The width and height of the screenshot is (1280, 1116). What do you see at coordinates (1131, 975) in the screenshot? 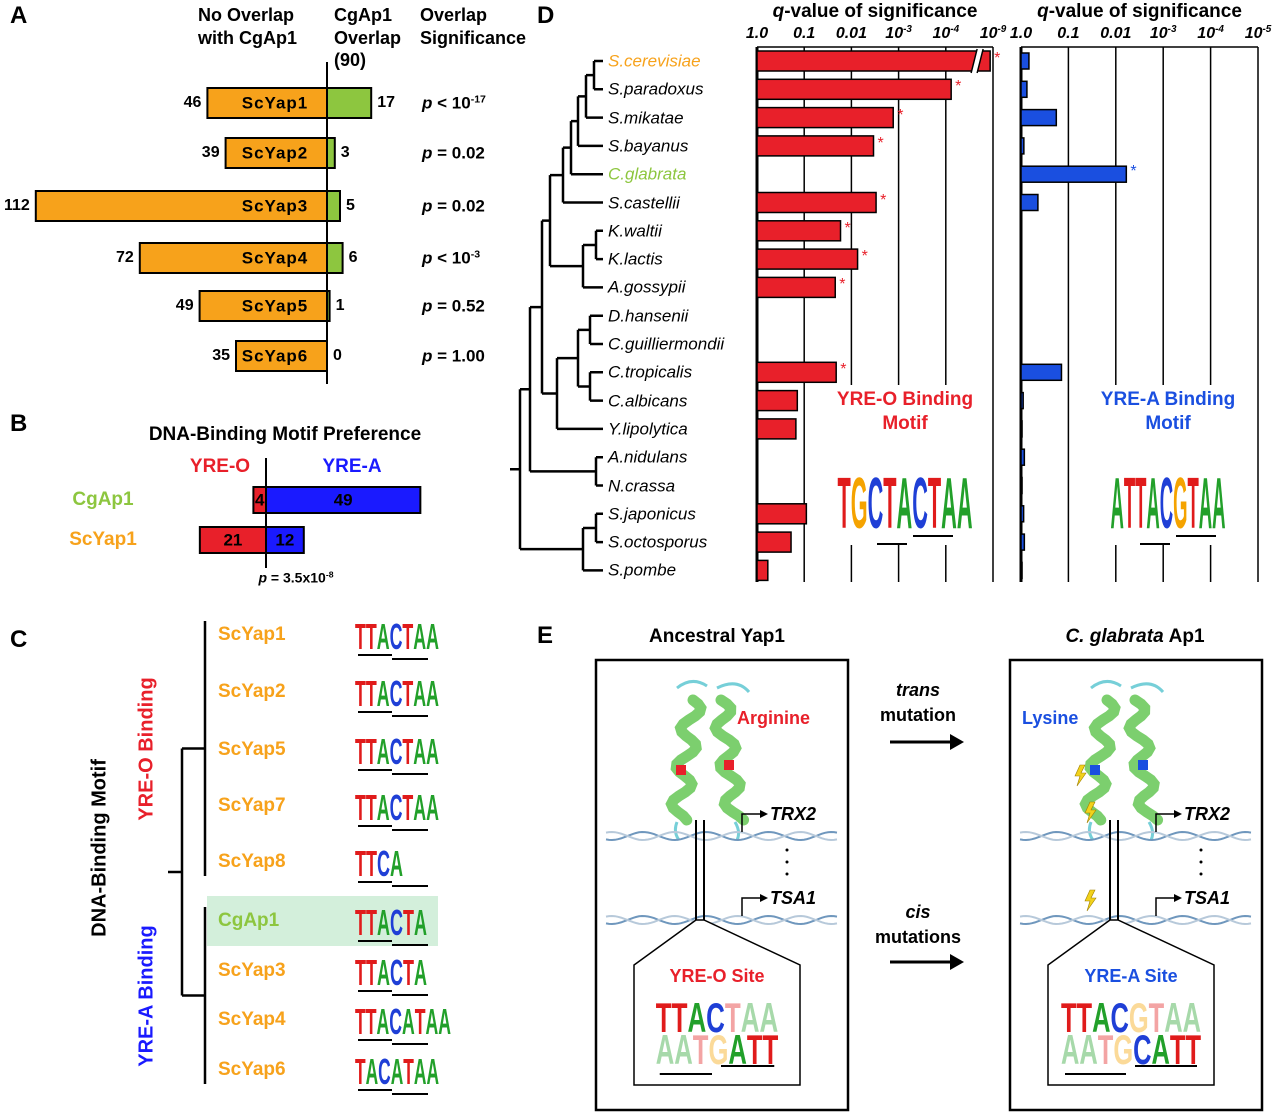
I see `site-label: YRE-A Site` at bounding box center [1131, 975].